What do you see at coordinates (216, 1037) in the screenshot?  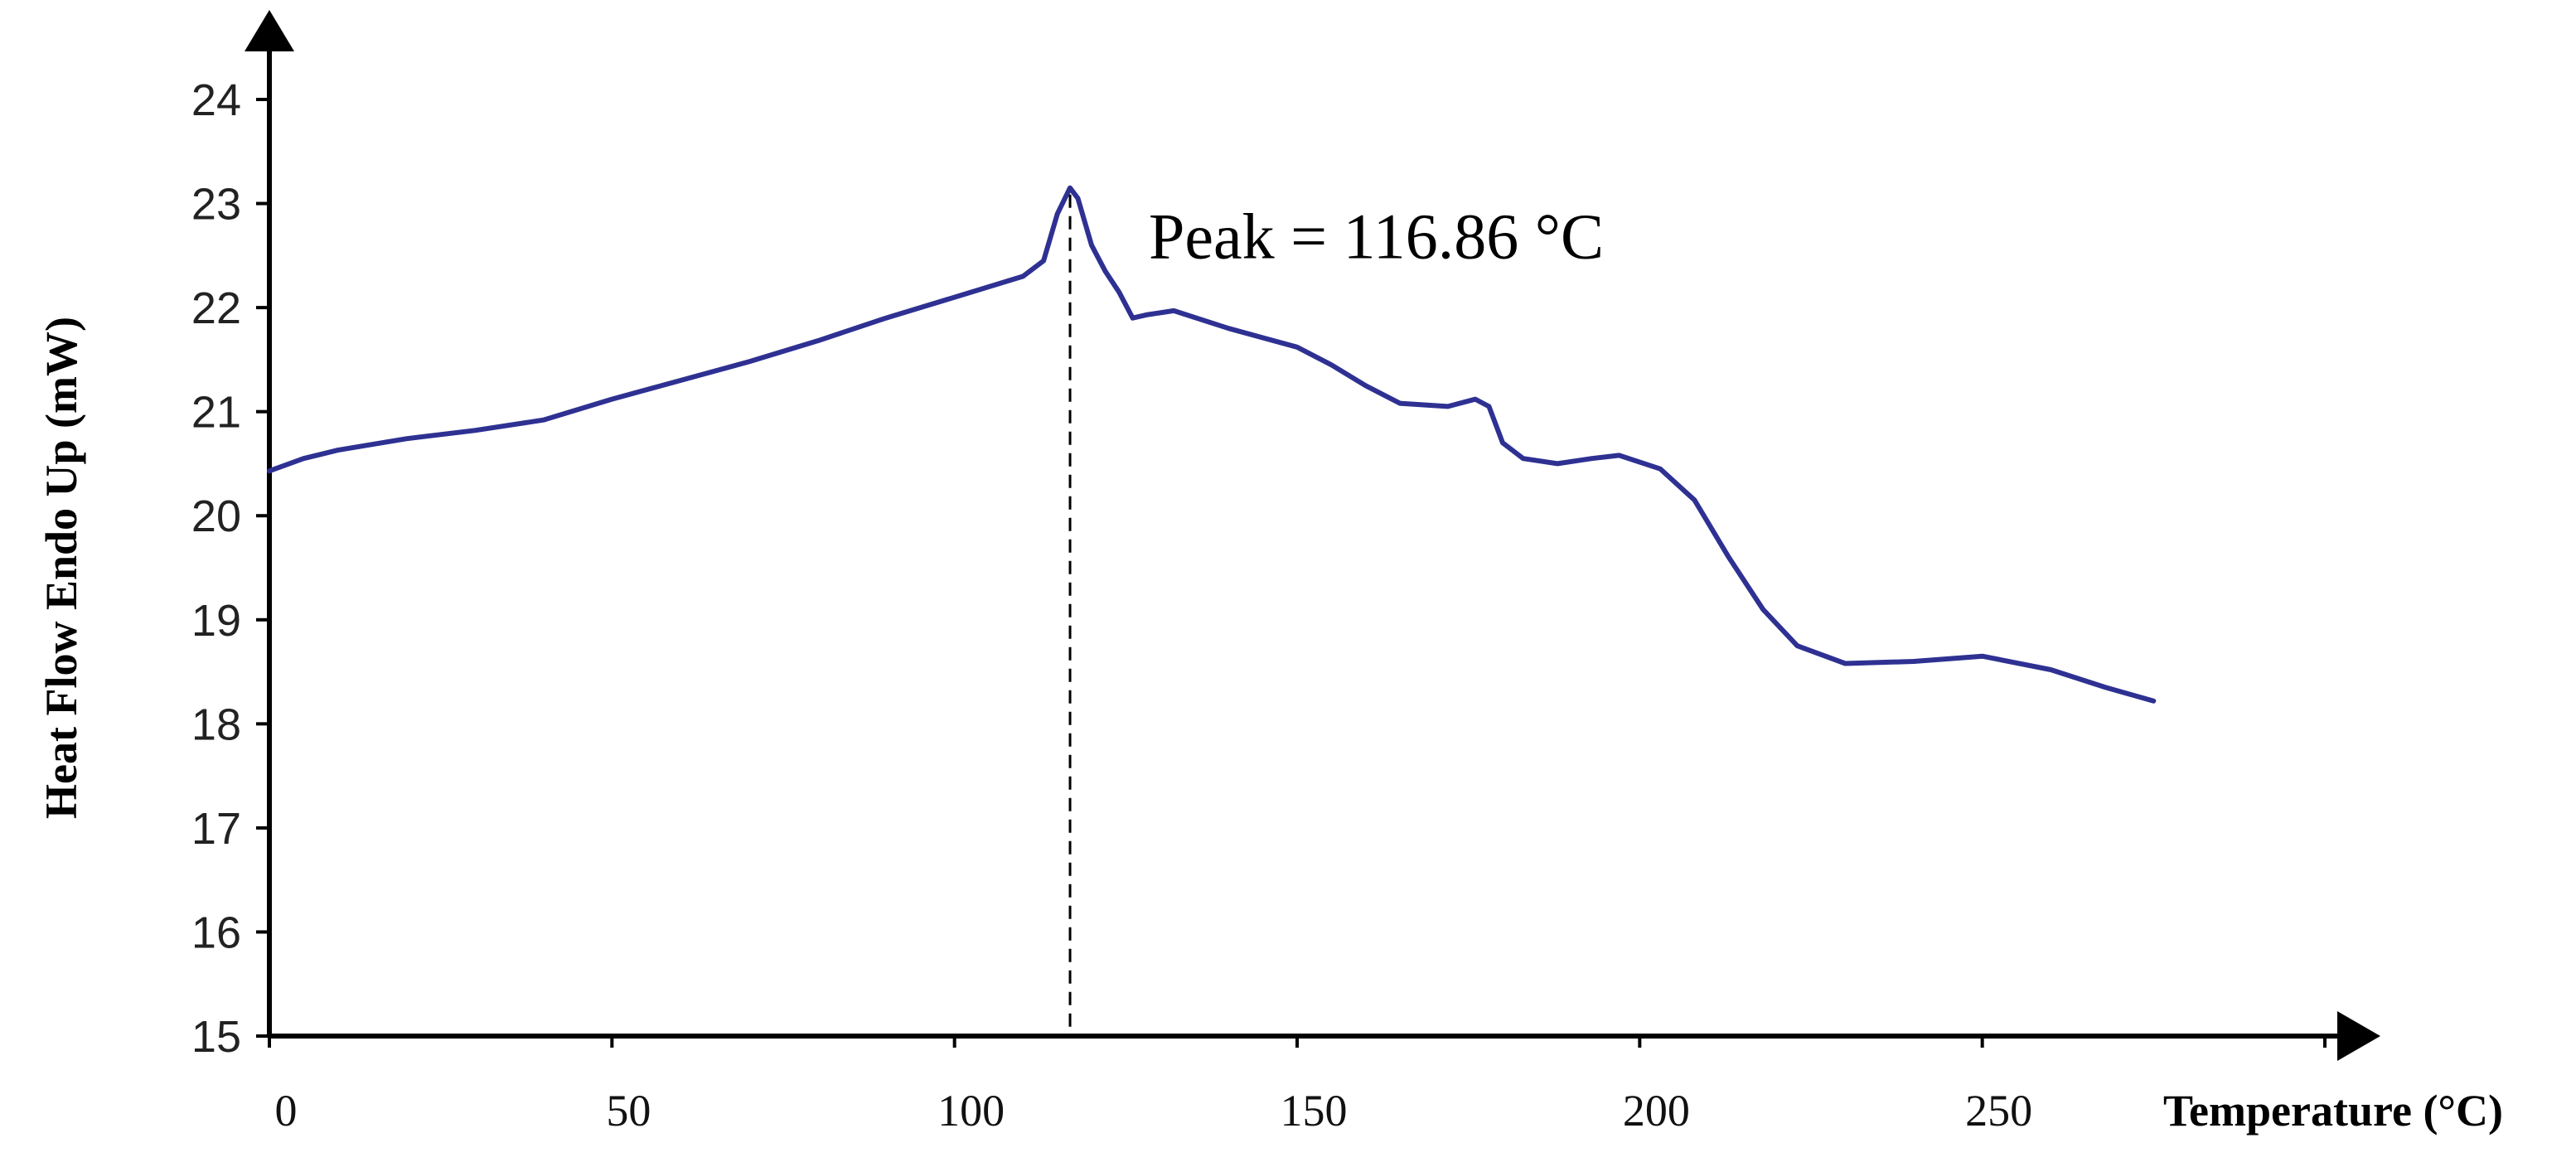 I see `y-tick-label: 15` at bounding box center [216, 1037].